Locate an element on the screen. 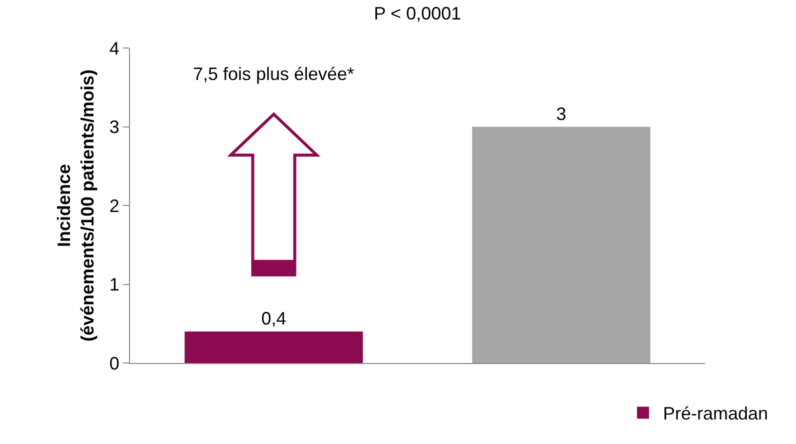  y-tick-label: 2 is located at coordinates (114, 206).